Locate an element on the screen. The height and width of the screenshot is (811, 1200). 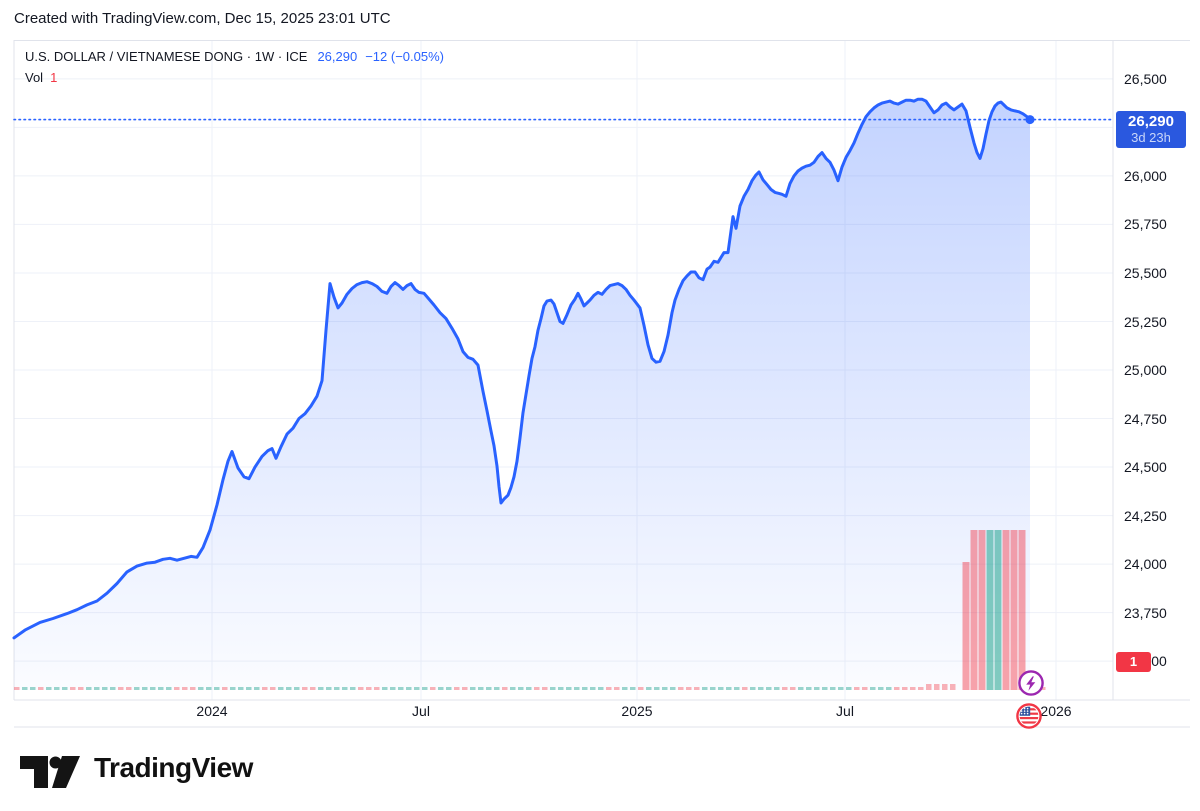
price-axis-label: 24,000 is located at coordinates (1145, 564).